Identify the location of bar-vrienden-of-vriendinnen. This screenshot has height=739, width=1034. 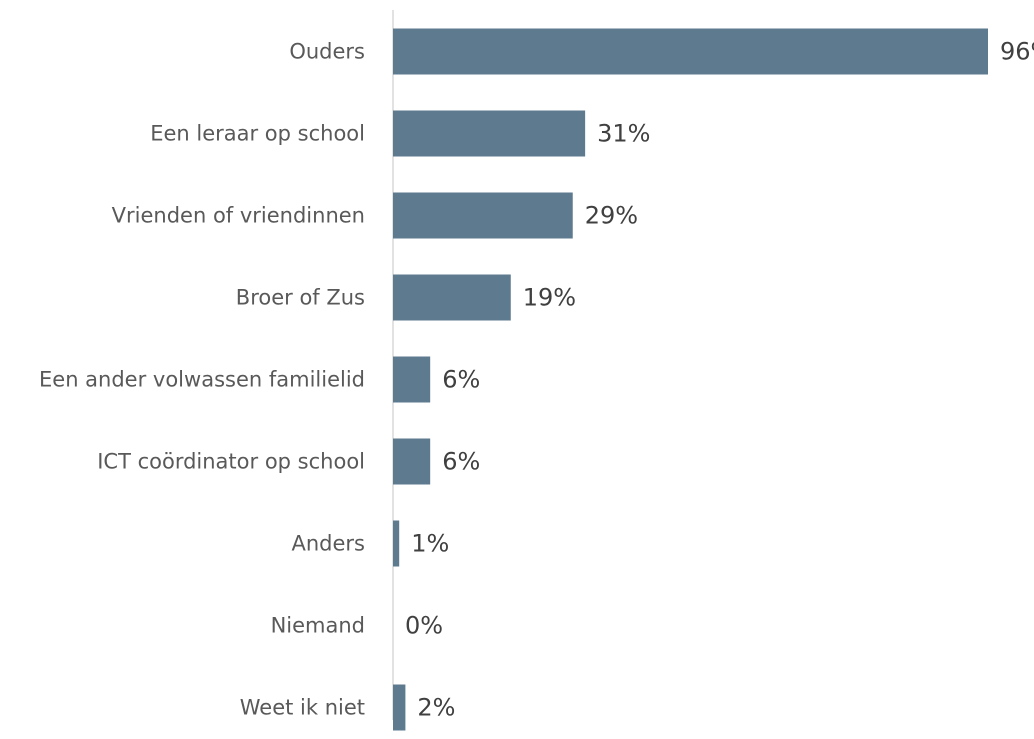
(483, 215).